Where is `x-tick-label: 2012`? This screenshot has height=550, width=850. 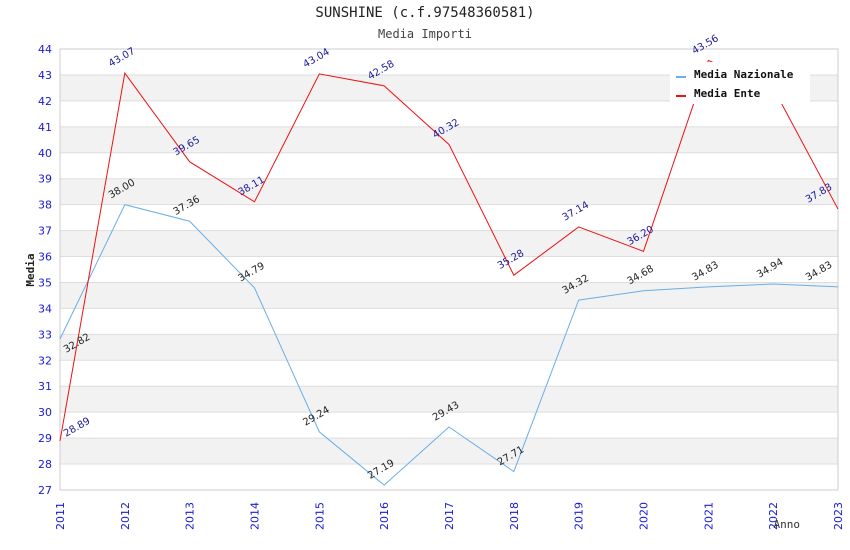
x-tick-label: 2012 is located at coordinates (125, 516).